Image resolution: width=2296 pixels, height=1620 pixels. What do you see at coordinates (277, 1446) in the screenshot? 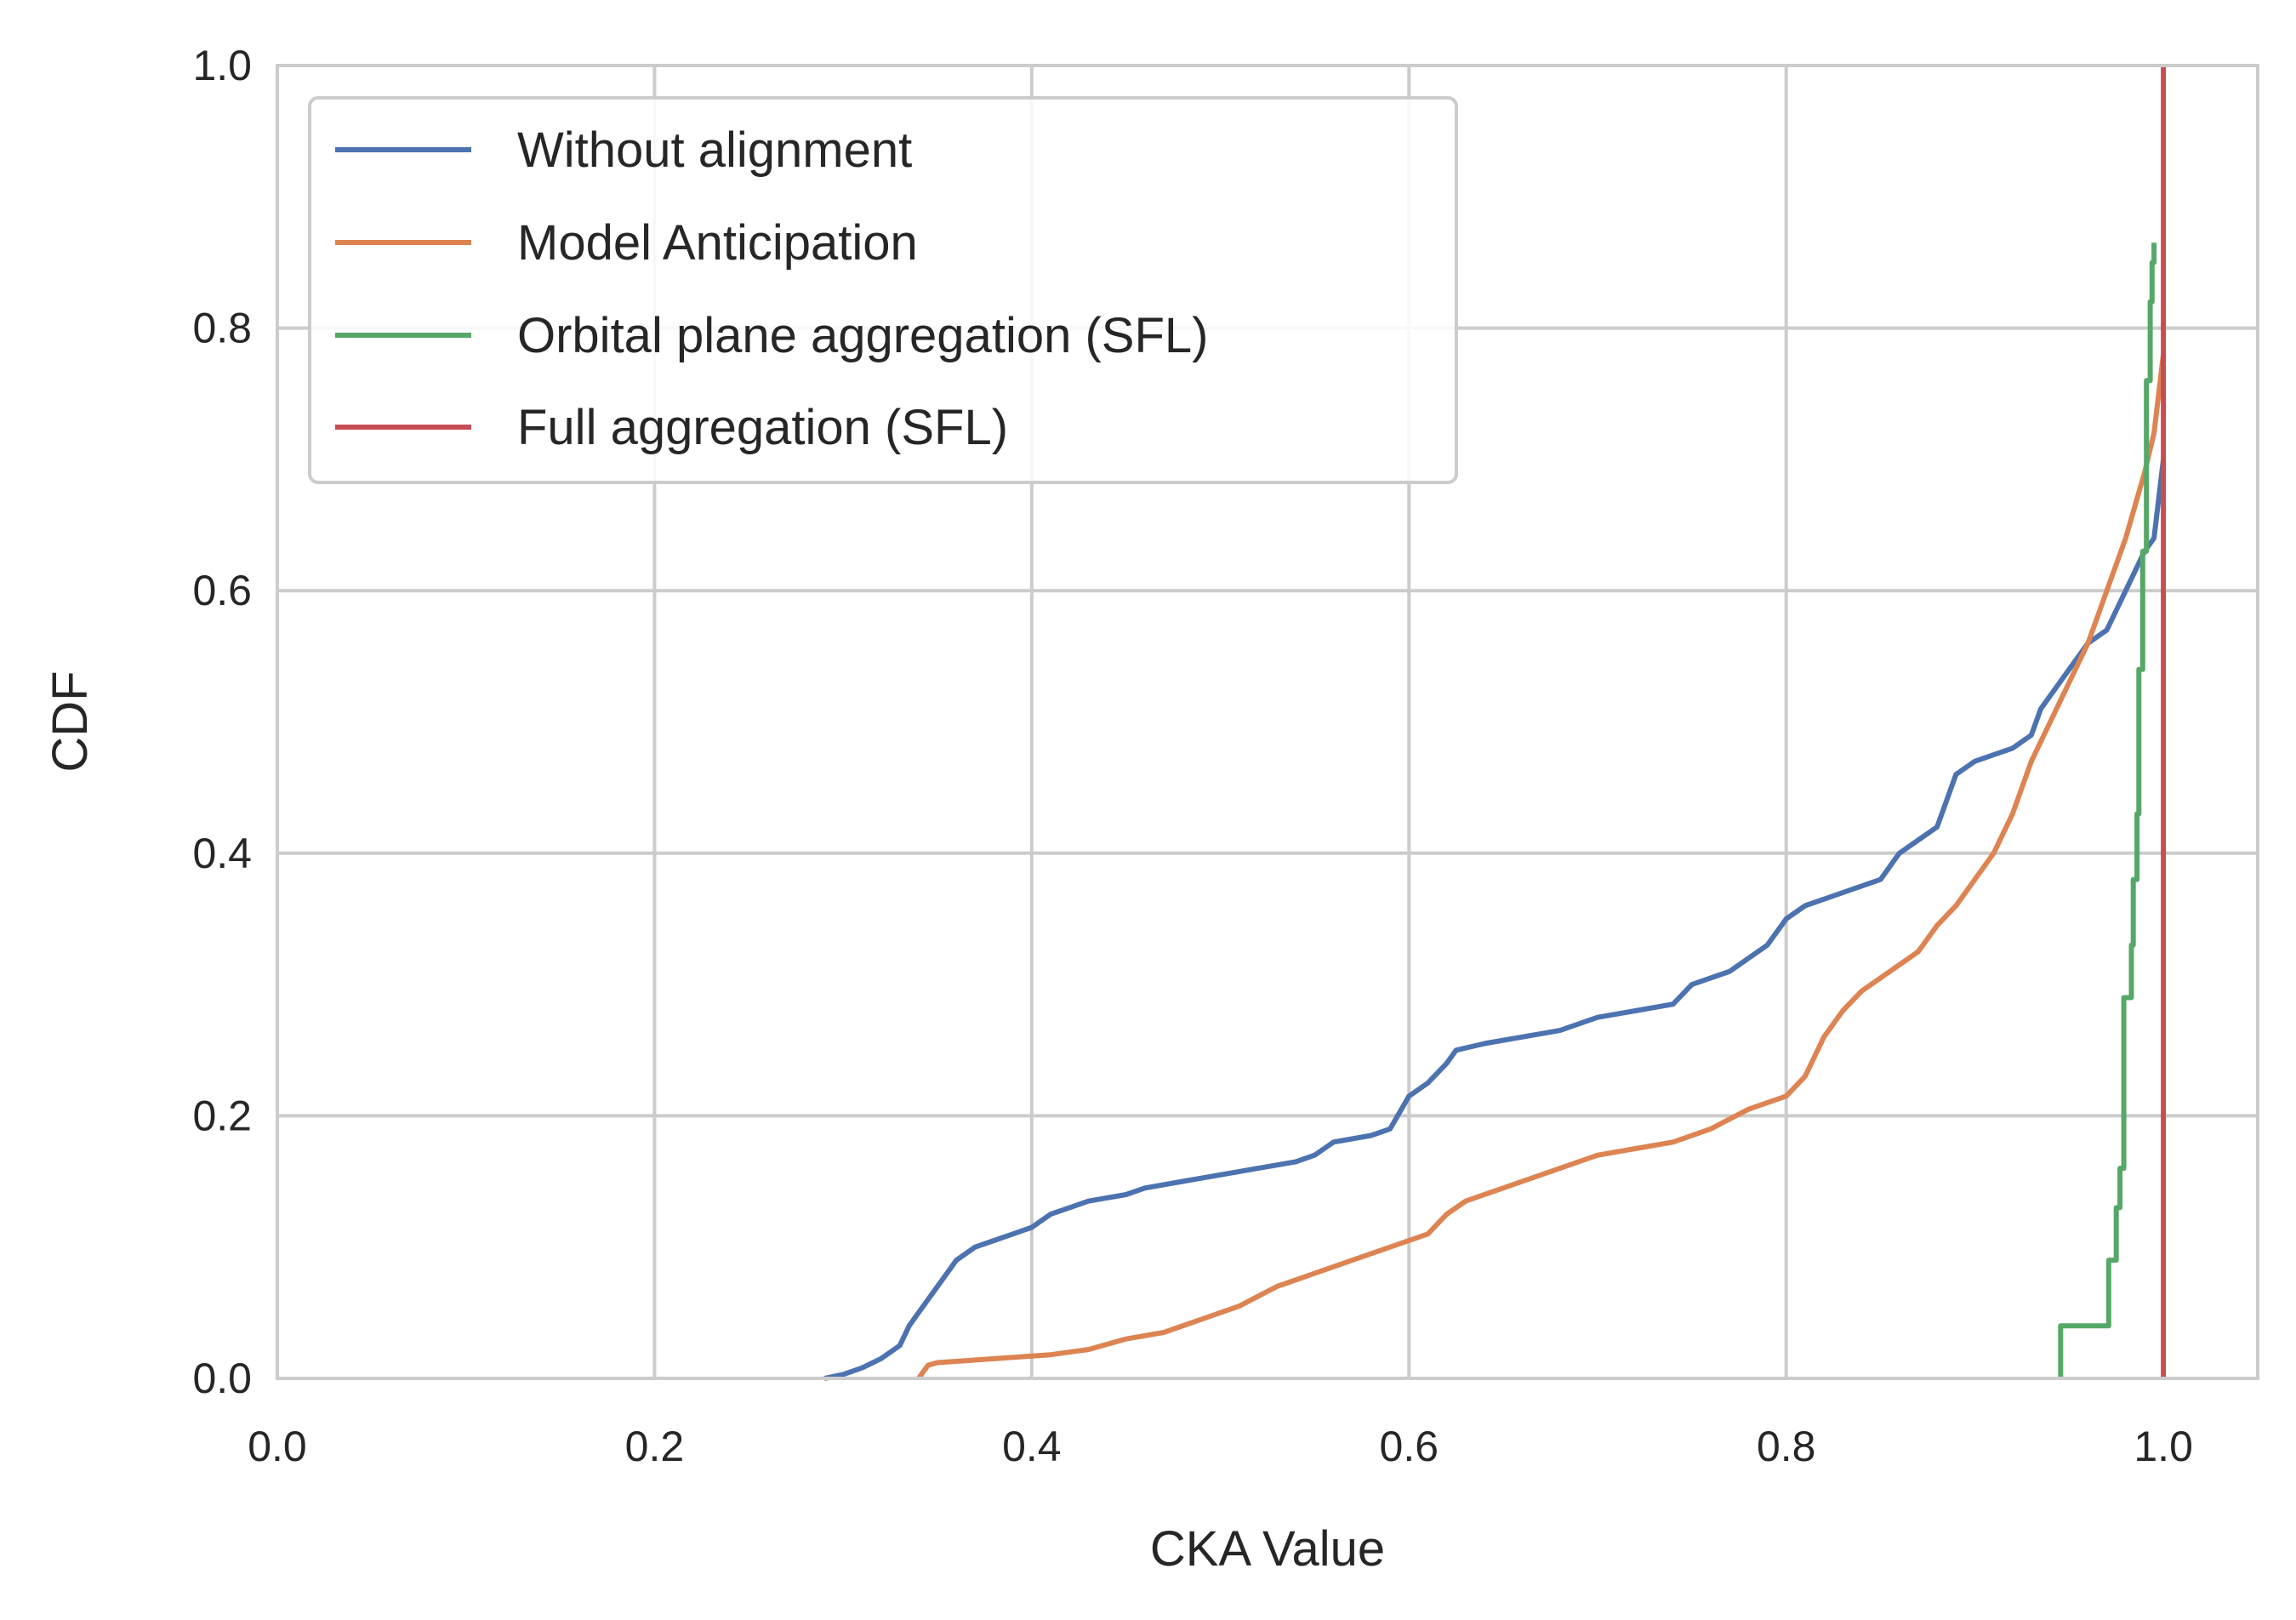
I see `x-tick-label: 0.0` at bounding box center [277, 1446].